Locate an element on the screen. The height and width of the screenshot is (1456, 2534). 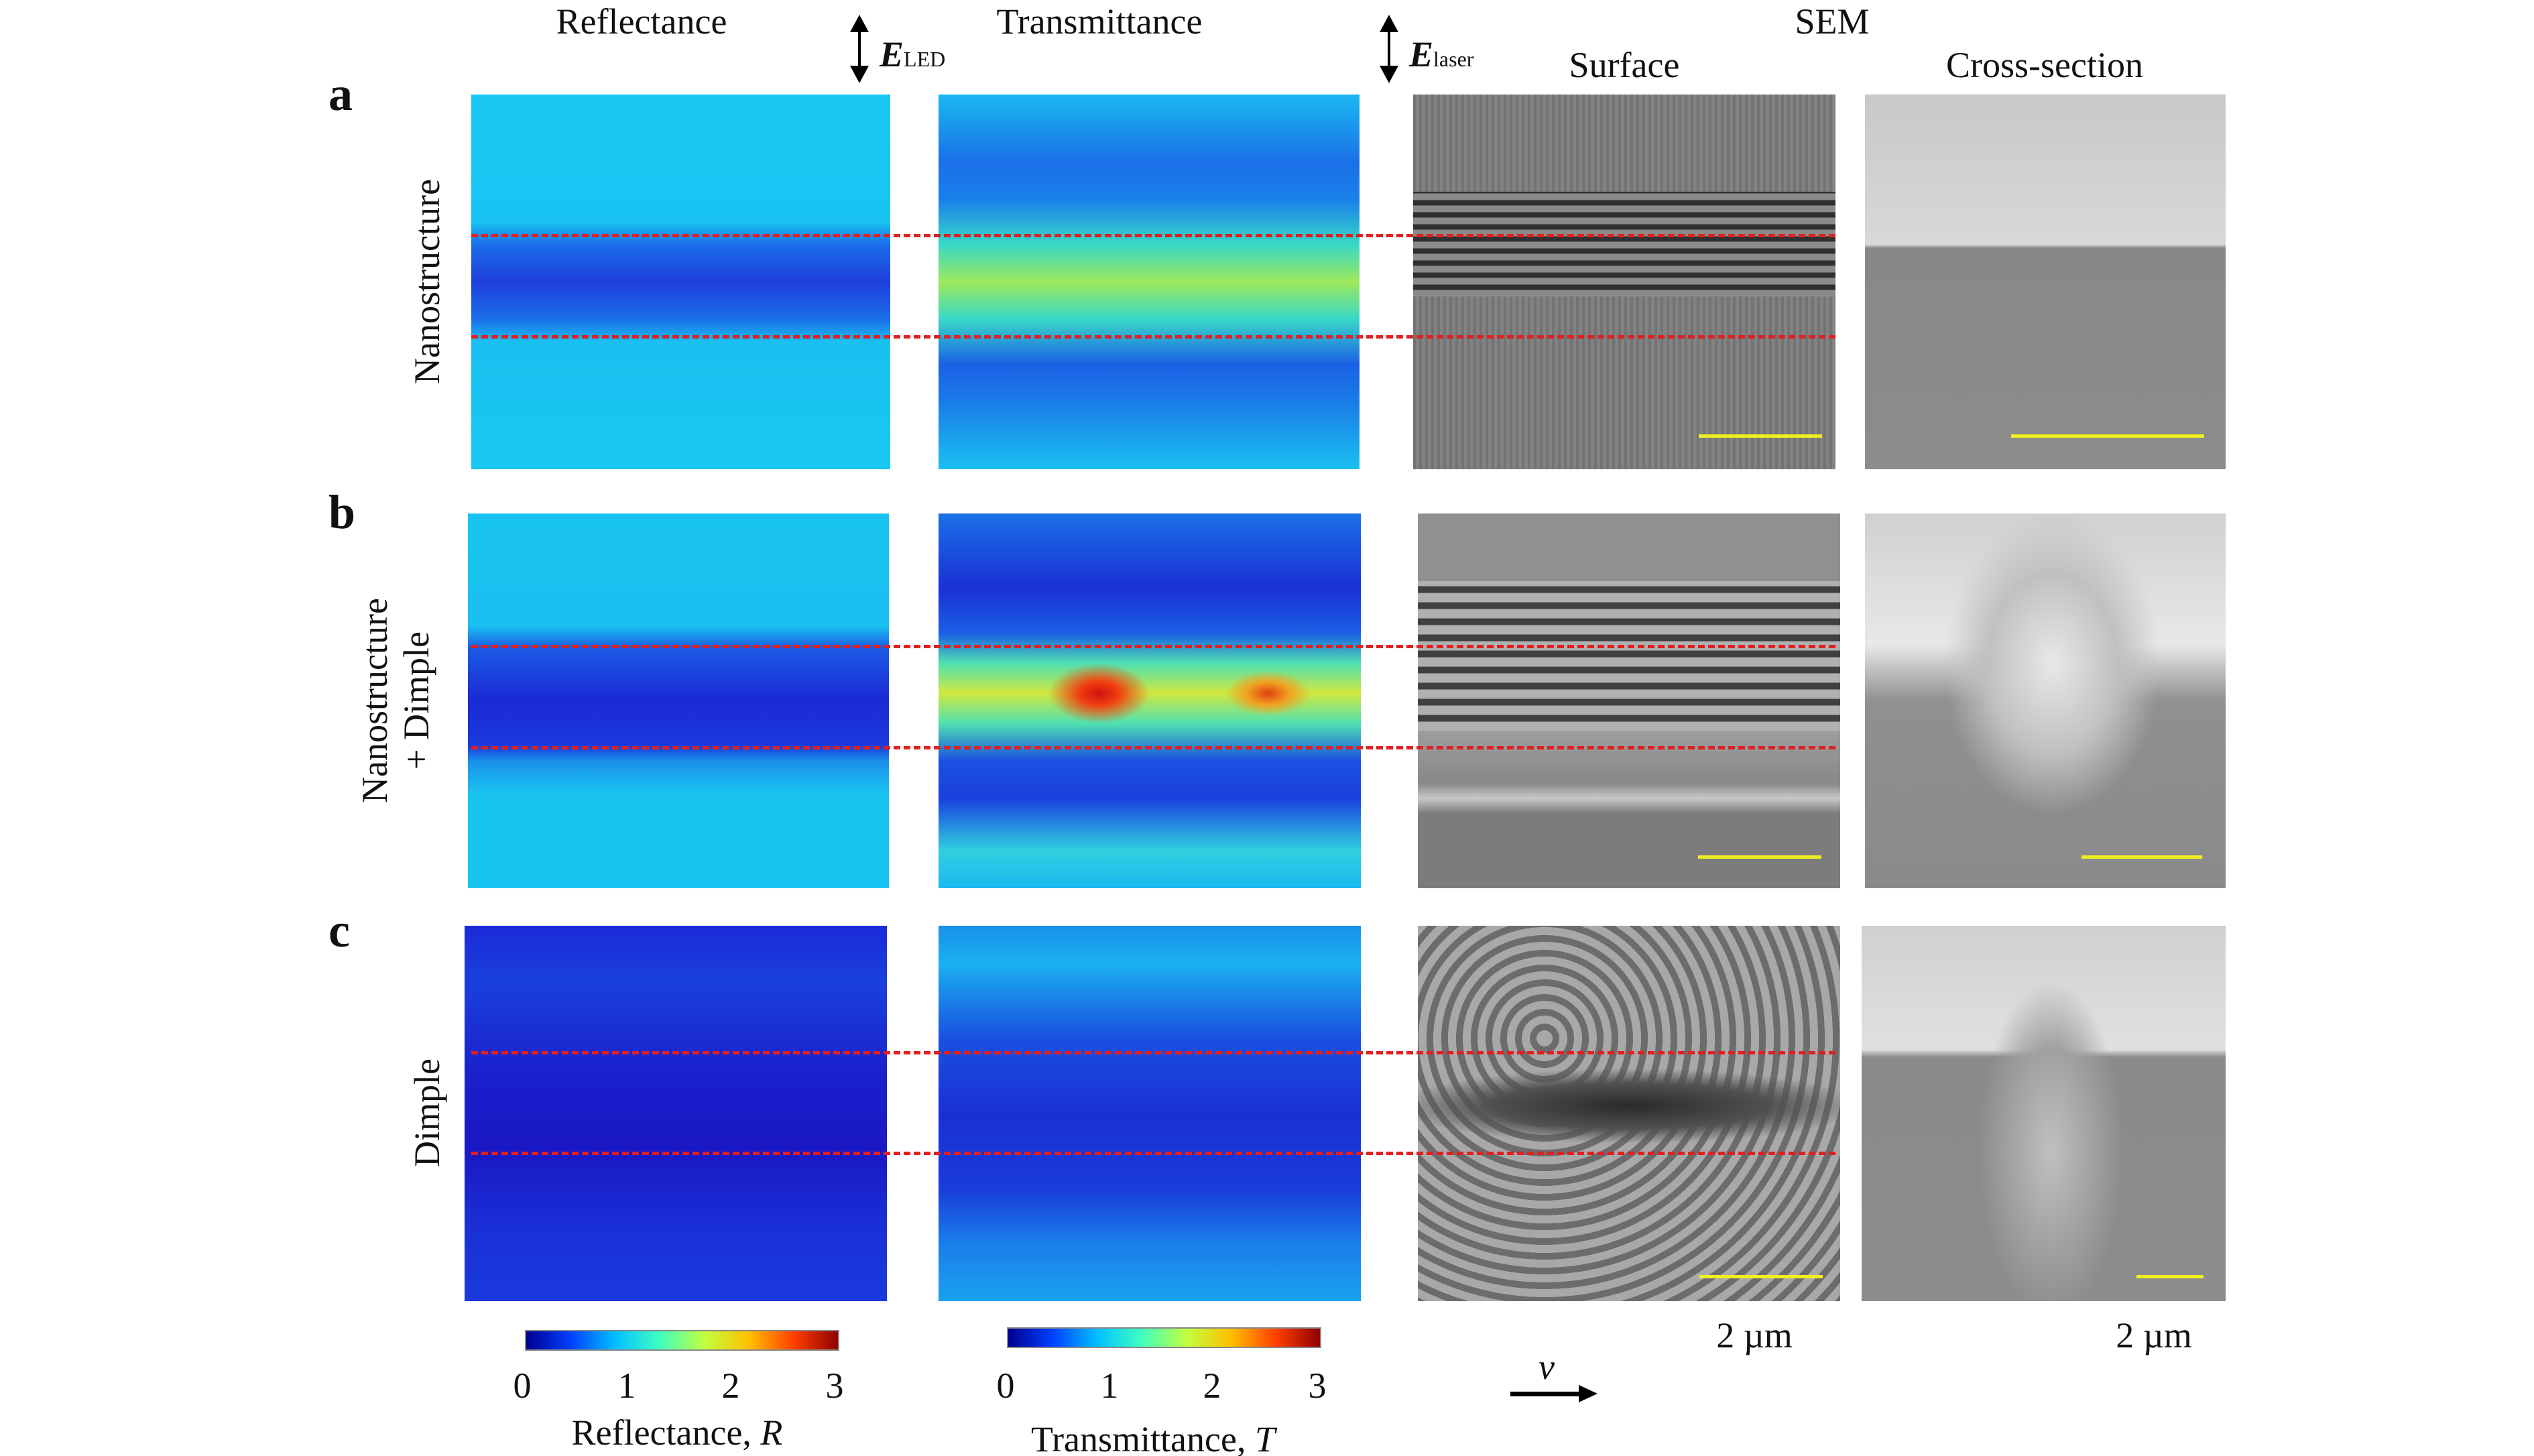
reflectance-colorbar is located at coordinates (682, 1340).